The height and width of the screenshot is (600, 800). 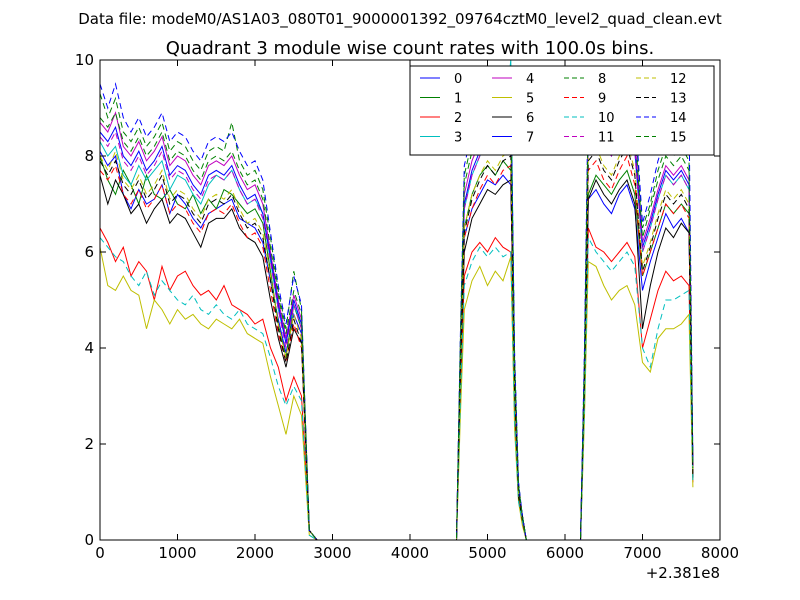 I want to click on legend-label-7: 7, so click(x=530, y=138).